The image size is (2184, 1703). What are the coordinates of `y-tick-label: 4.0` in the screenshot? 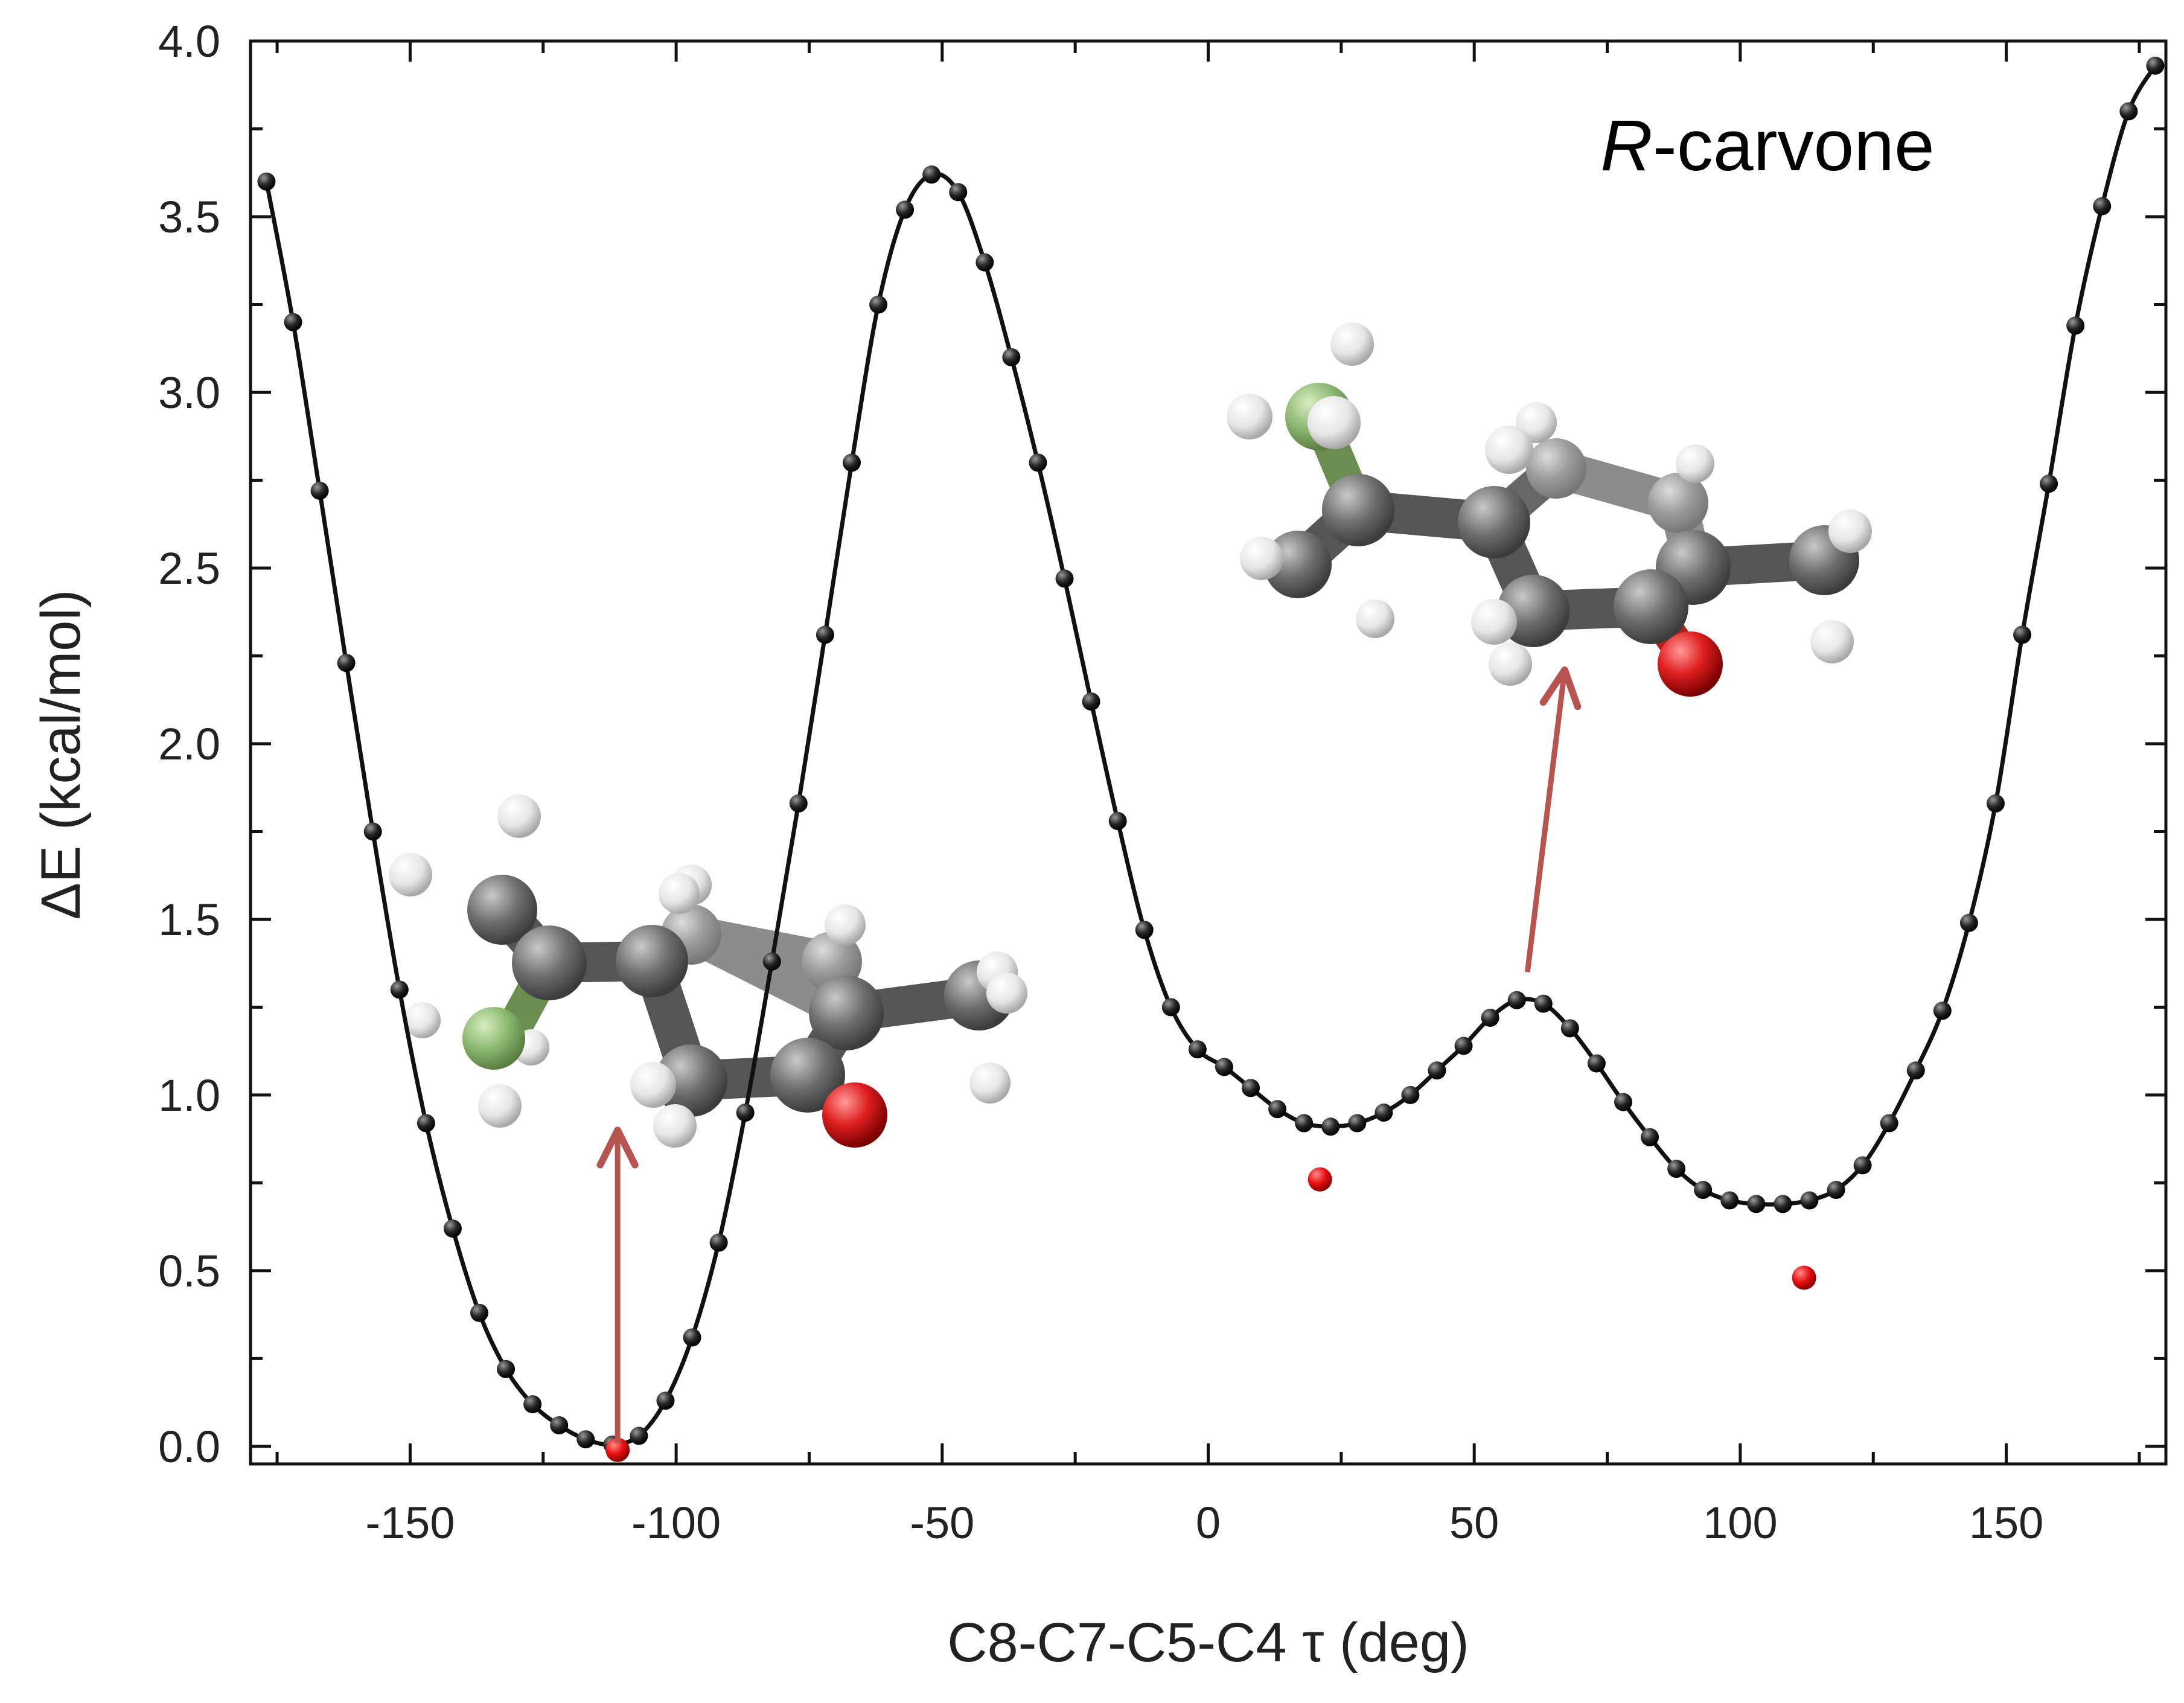 It's located at (189, 41).